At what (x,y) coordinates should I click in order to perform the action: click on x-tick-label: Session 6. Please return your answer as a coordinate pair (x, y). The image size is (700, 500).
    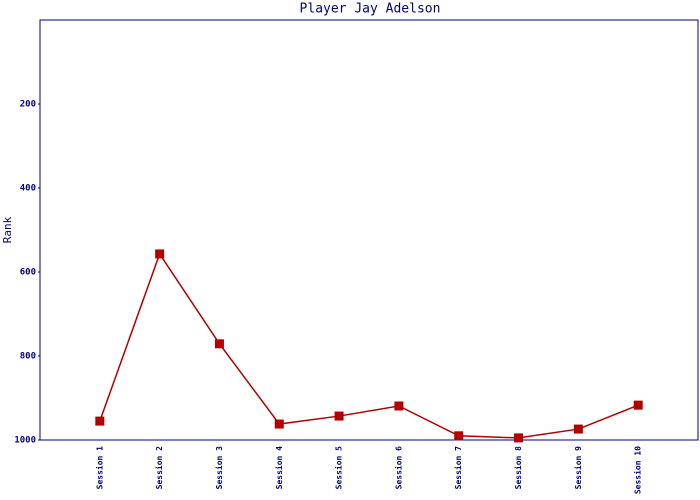
    Looking at the image, I should click on (398, 468).